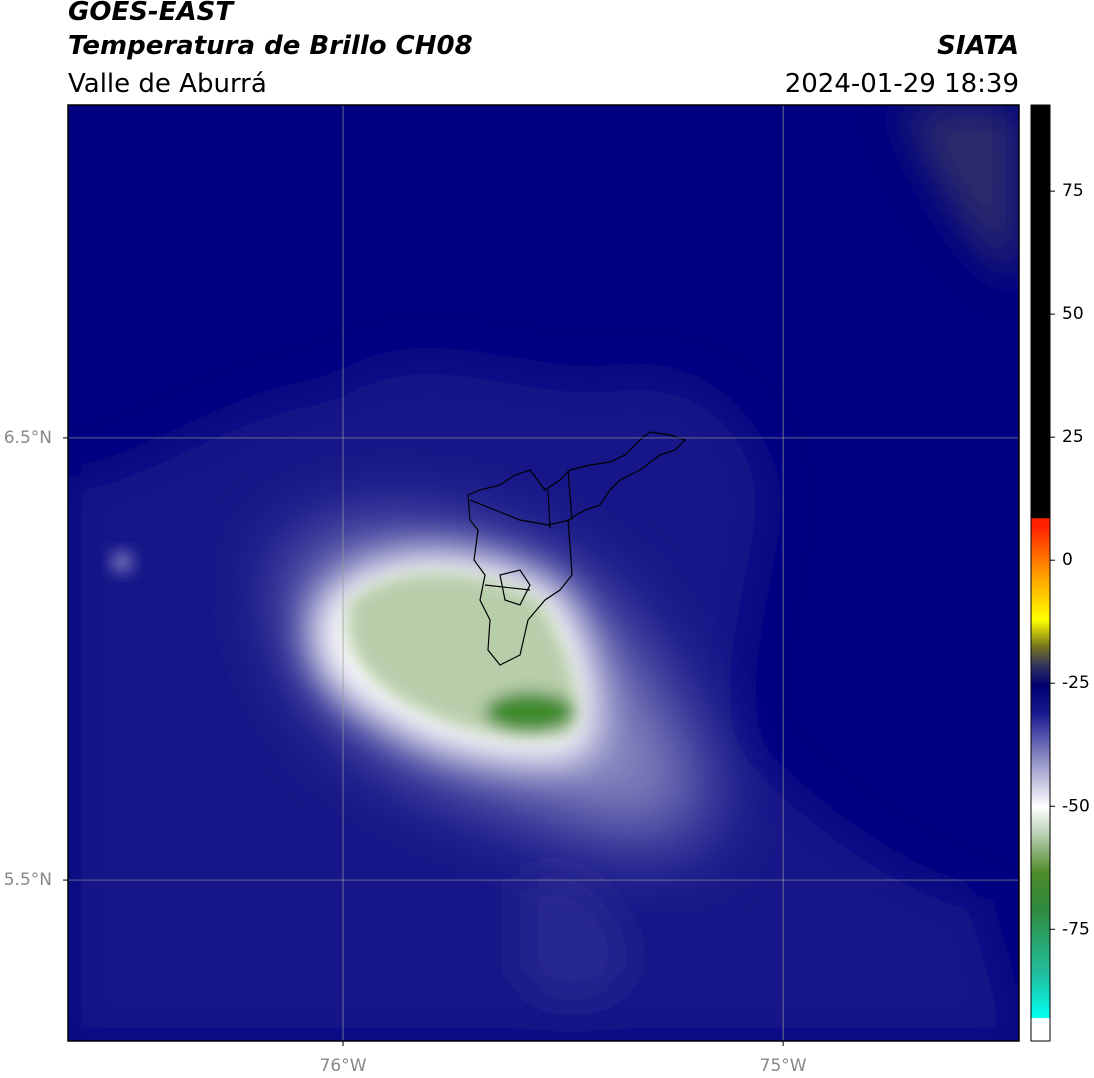 This screenshot has width=1094, height=1078. What do you see at coordinates (1076, 683) in the screenshot?
I see `colorbar-label: -25` at bounding box center [1076, 683].